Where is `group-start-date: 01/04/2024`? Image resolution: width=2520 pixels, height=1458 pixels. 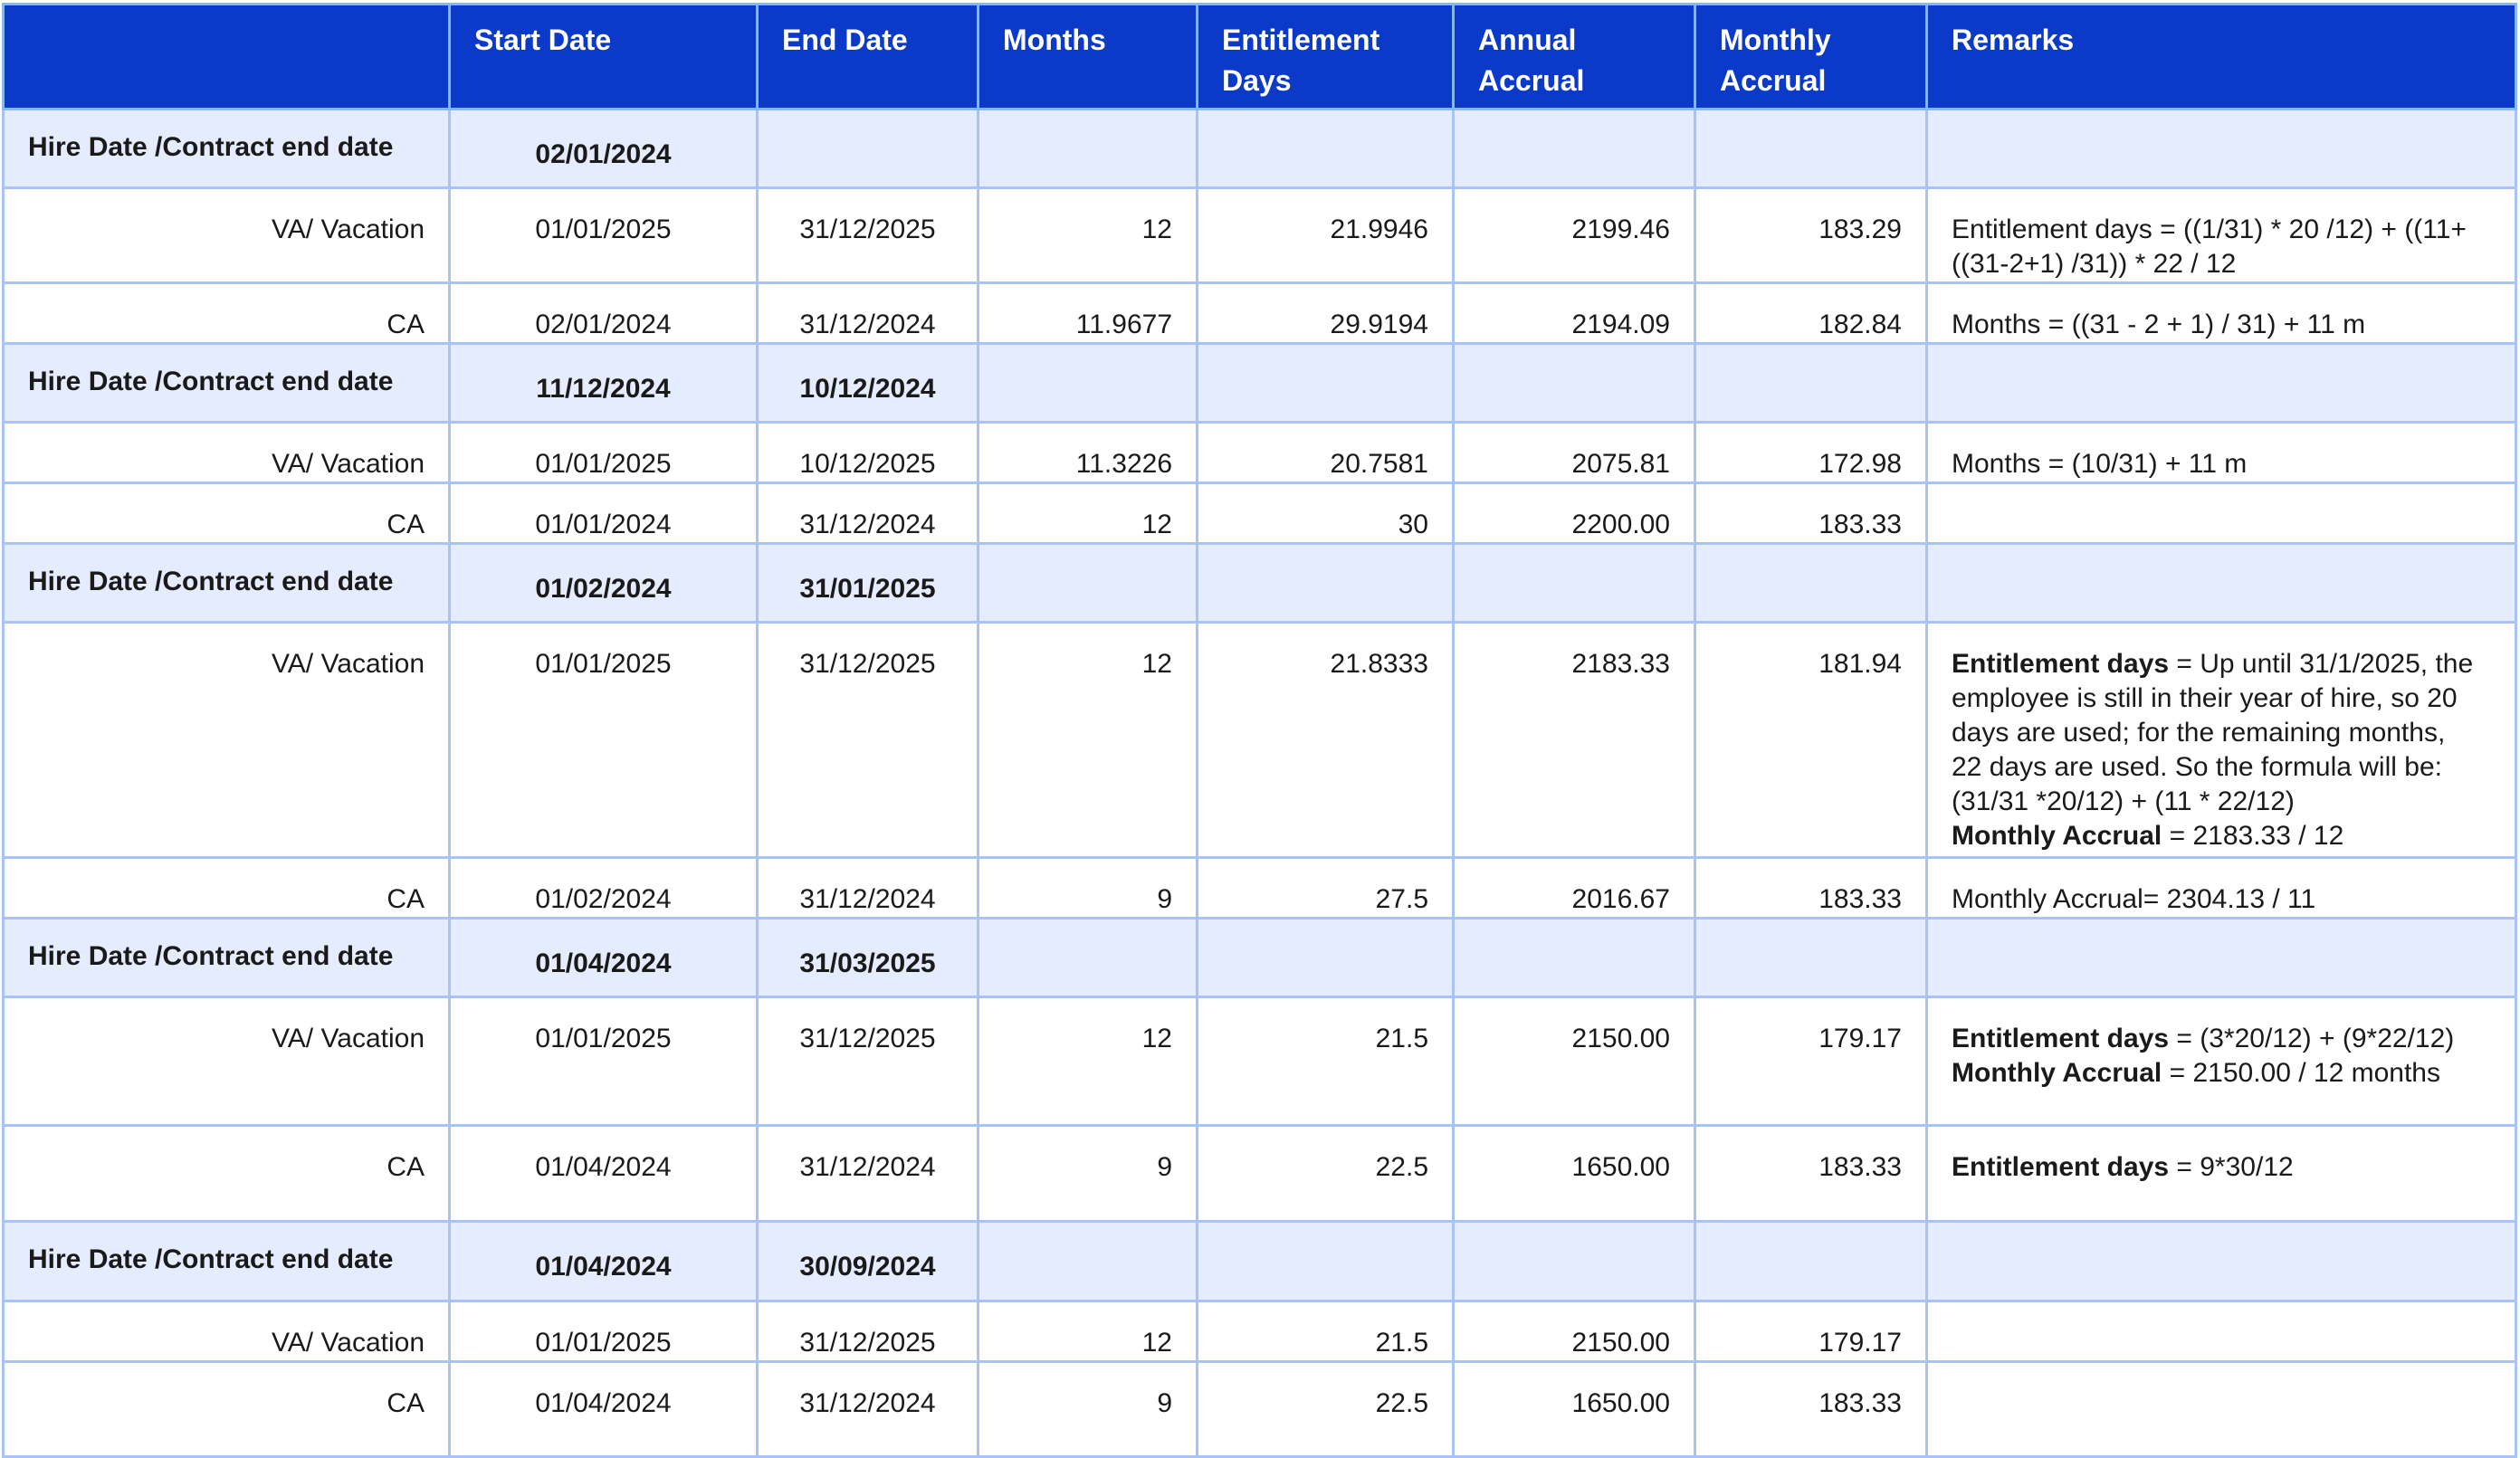 group-start-date: 01/04/2024 is located at coordinates (603, 1261).